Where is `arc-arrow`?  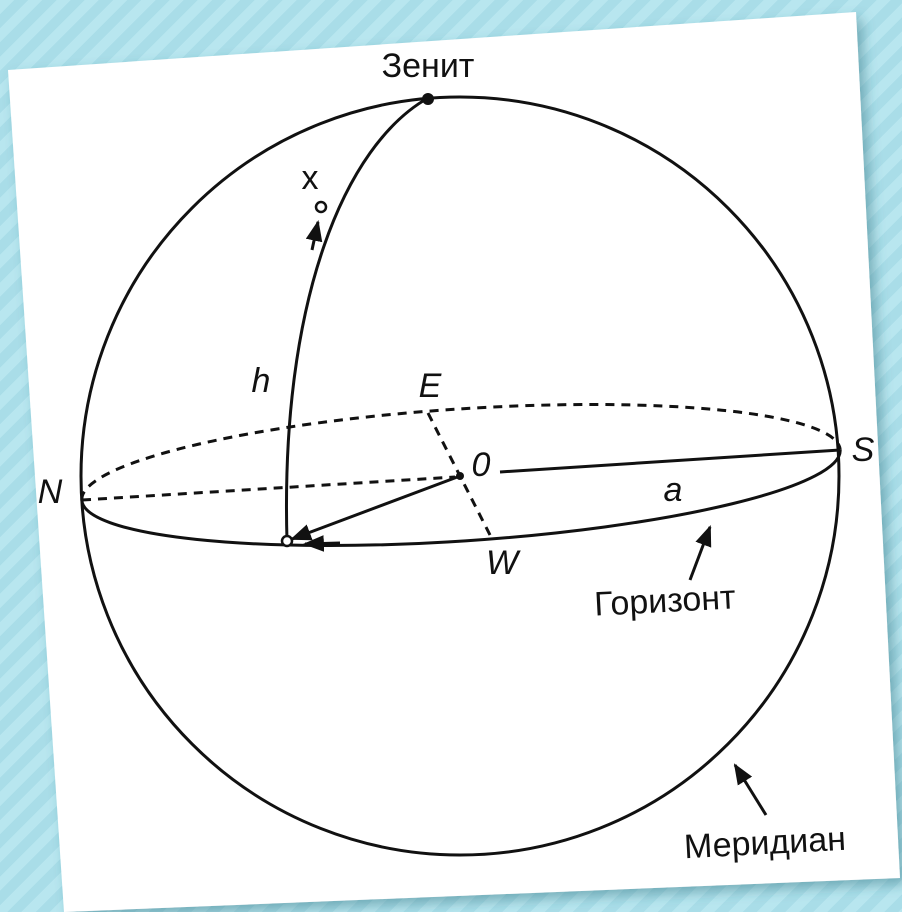
arc-arrow is located at coordinates (314, 235).